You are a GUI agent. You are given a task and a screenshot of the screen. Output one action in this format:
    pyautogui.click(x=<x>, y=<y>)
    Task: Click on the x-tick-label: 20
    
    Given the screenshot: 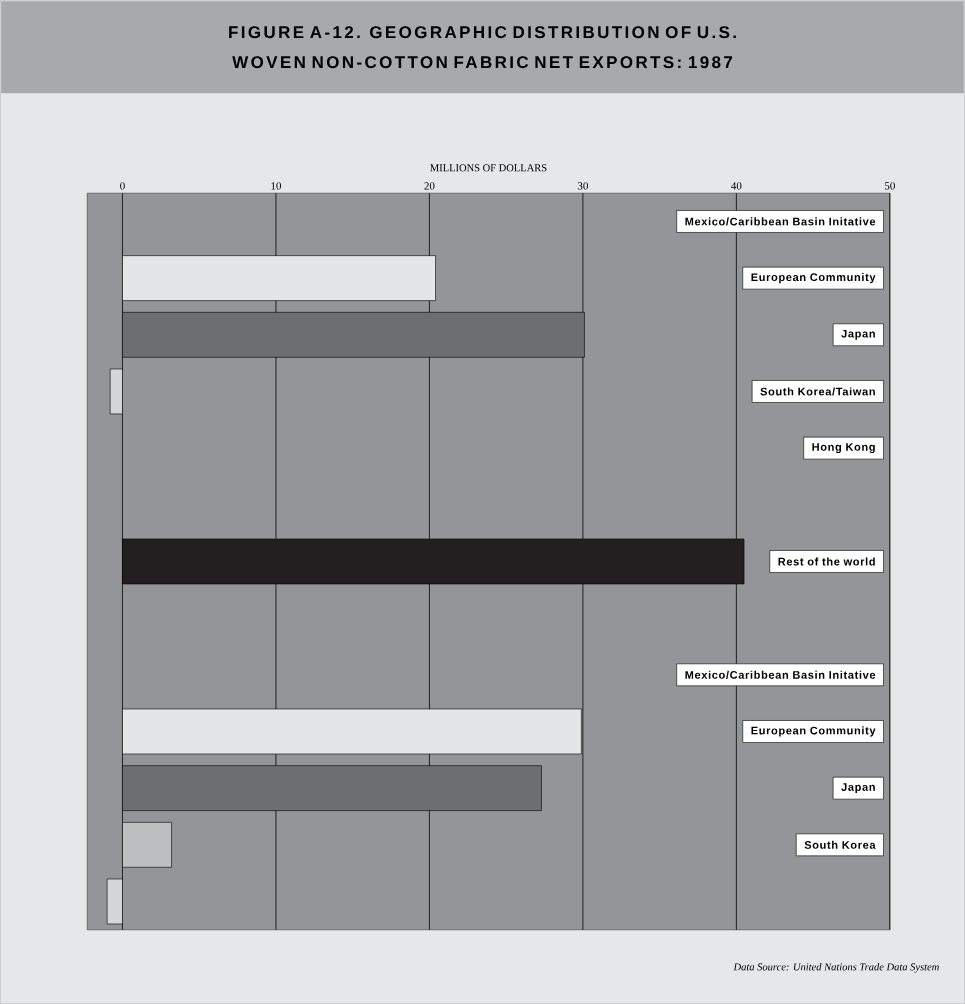 What is the action you would take?
    pyautogui.click(x=429, y=186)
    